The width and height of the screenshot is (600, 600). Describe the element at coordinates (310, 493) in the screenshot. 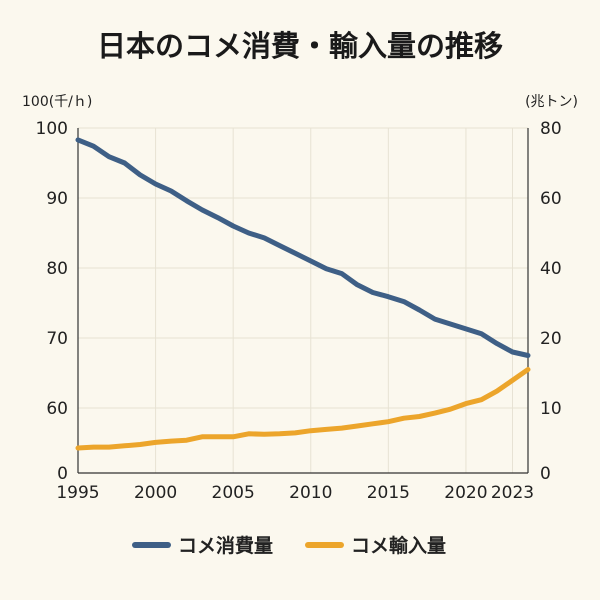

I see `x-tick-label: 2010` at that location.